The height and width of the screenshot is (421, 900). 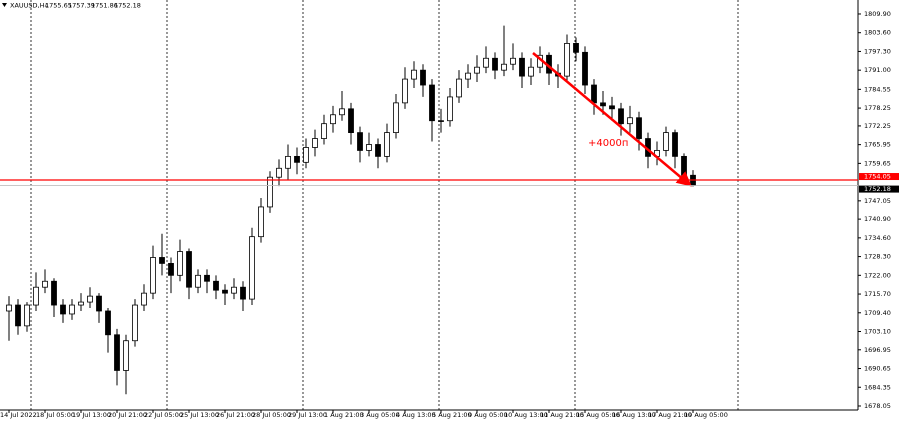 What do you see at coordinates (4, 5) in the screenshot?
I see `menu-icon` at bounding box center [4, 5].